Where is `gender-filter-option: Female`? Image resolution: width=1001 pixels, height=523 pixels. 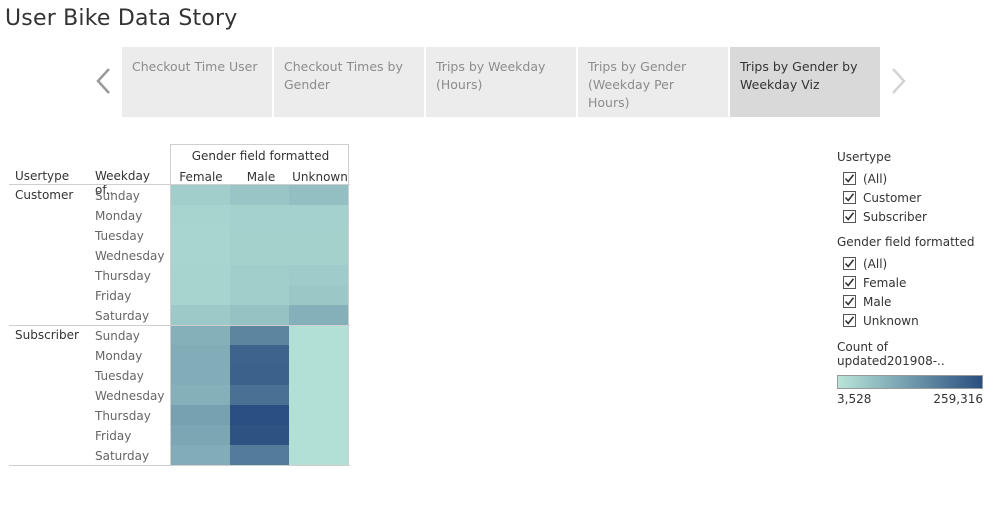 gender-filter-option: Female is located at coordinates (917, 282).